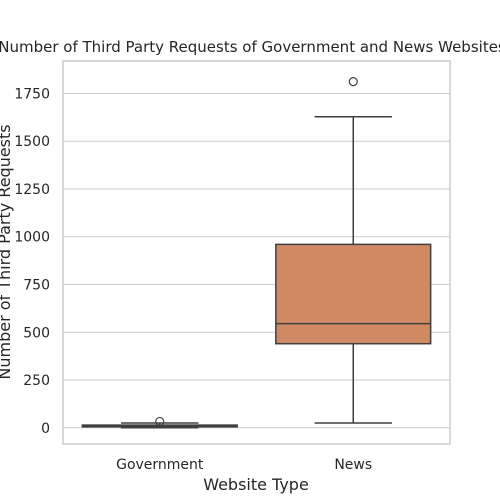 The width and height of the screenshot is (500, 500). Describe the element at coordinates (353, 294) in the screenshot. I see `box-news` at that location.